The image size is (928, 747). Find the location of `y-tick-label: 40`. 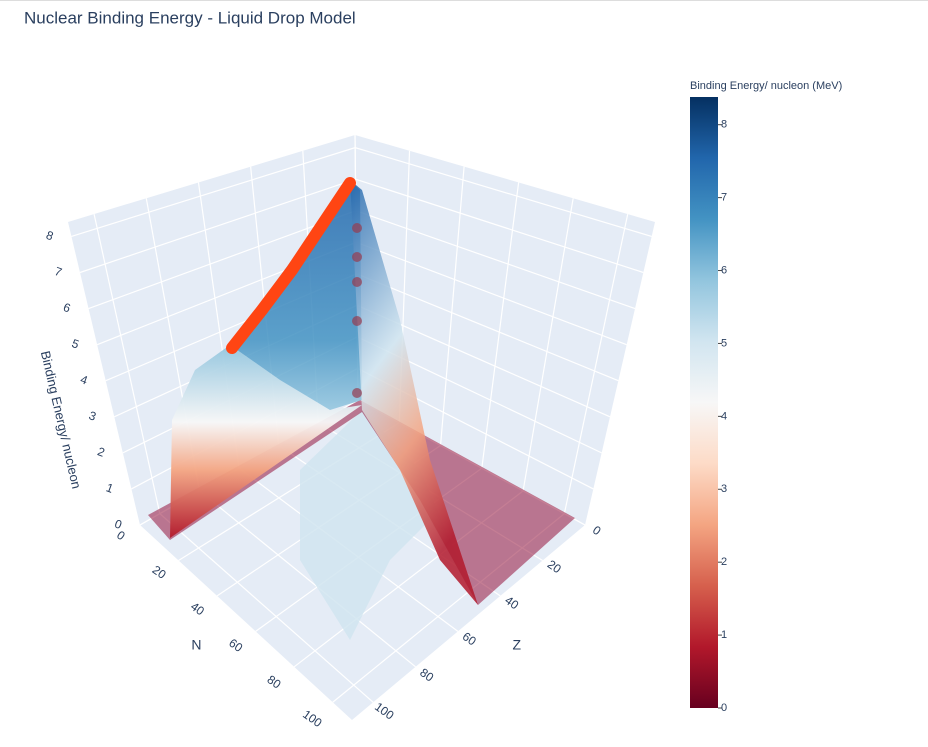

y-tick-label: 40 is located at coordinates (511, 602).